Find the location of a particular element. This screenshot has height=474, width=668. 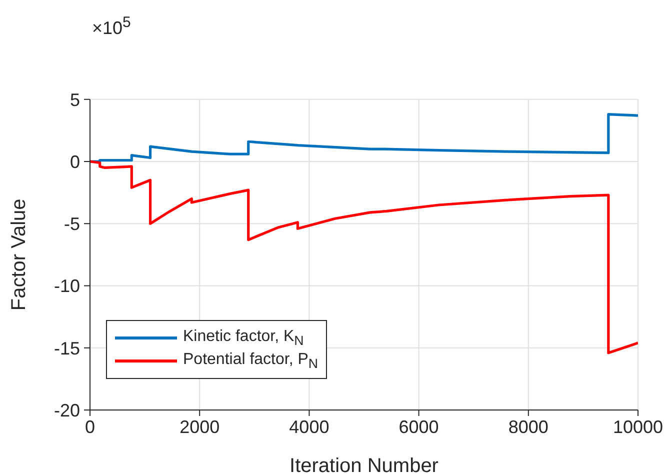

x-tick-label: 4000 is located at coordinates (309, 426).